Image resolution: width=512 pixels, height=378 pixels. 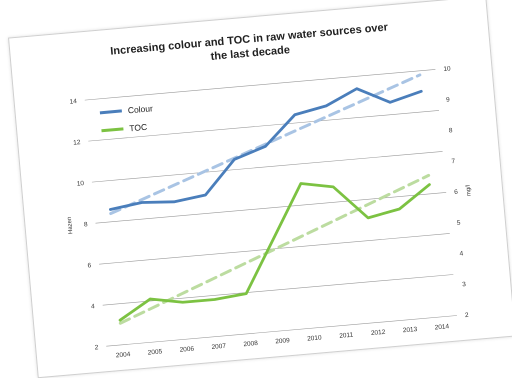 What do you see at coordinates (314, 338) in the screenshot?
I see `x-tick-label: 2010` at bounding box center [314, 338].